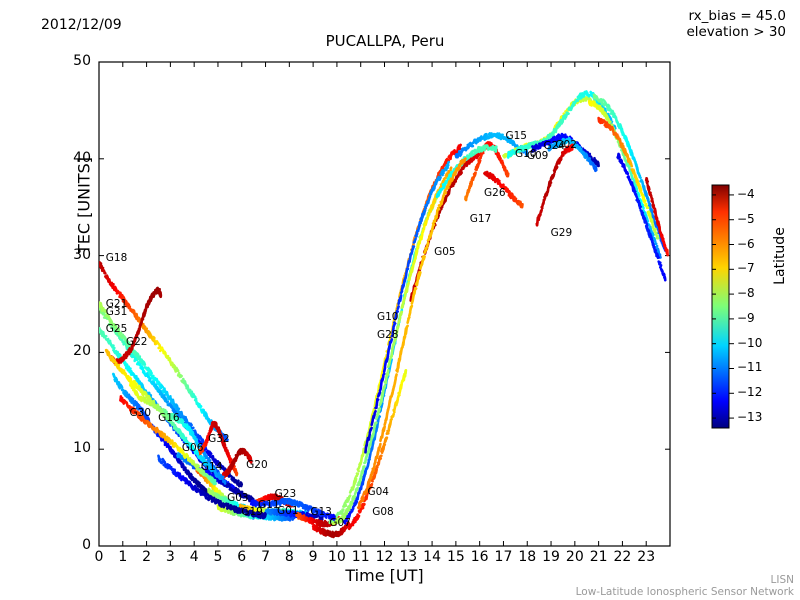 The width and height of the screenshot is (800, 600). I want to click on x-tick-label: 16, so click(479, 557).